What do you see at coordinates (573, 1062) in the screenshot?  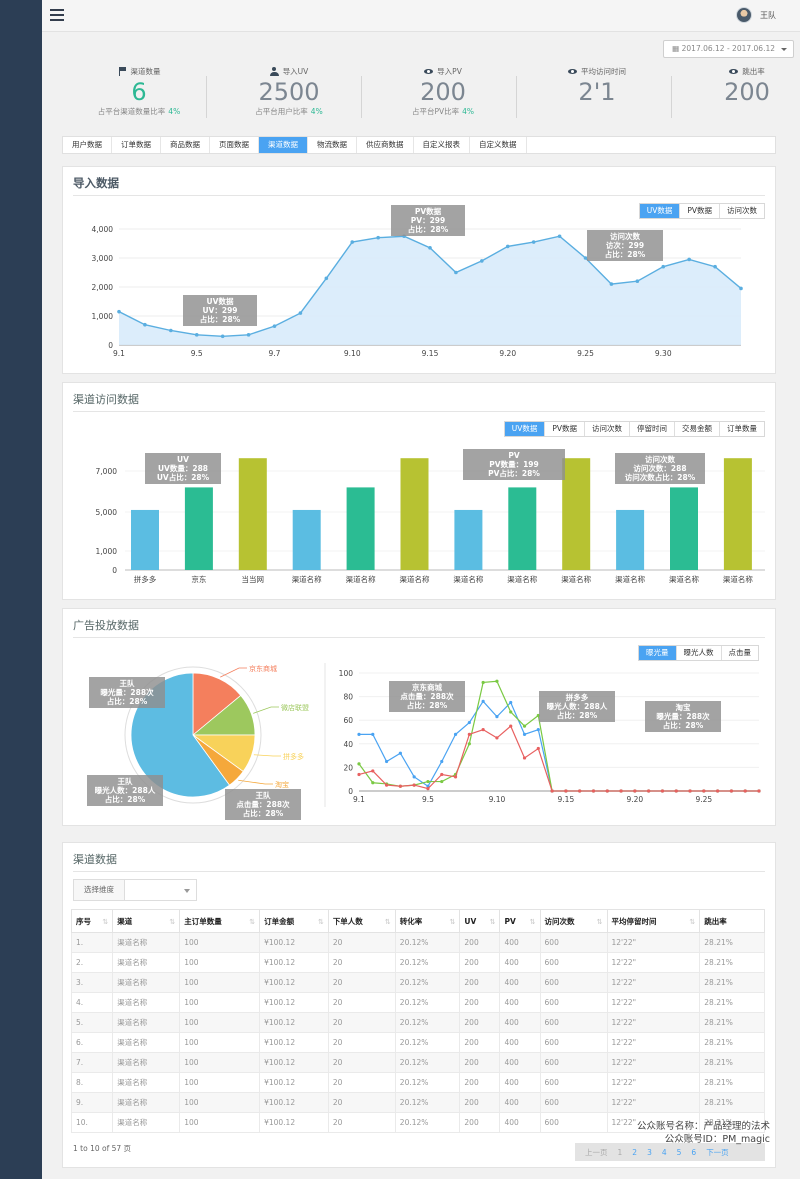 I see `table-cell: 600` at bounding box center [573, 1062].